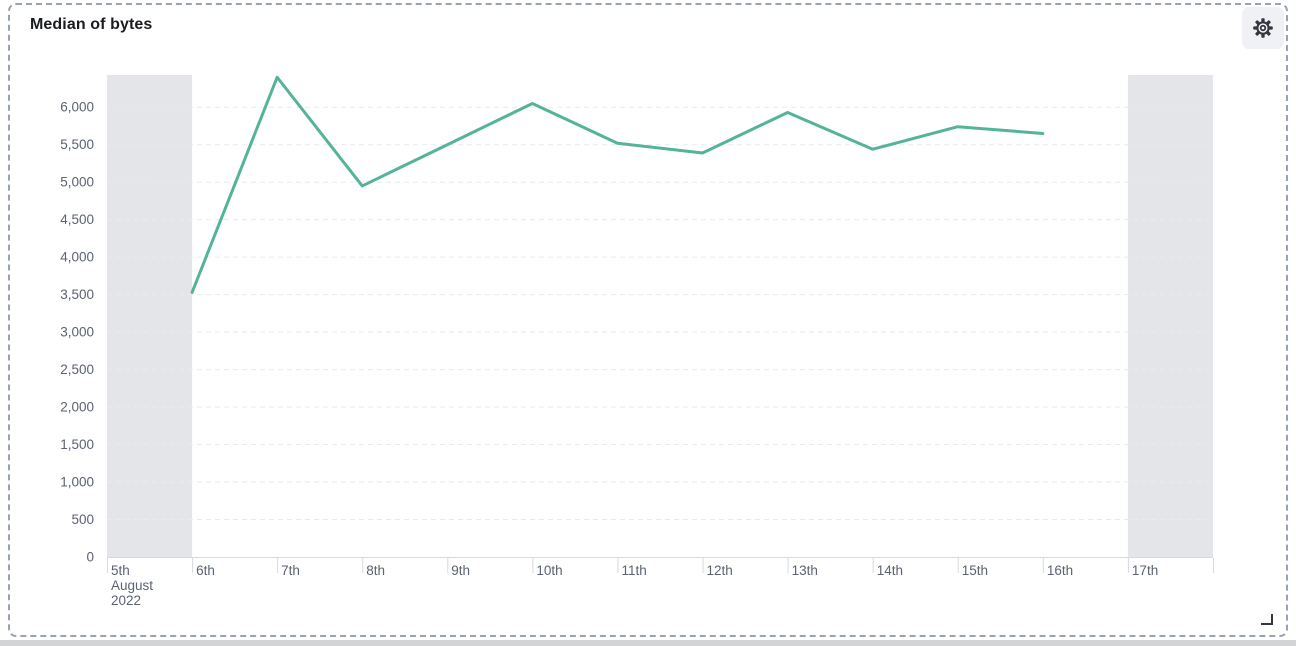  What do you see at coordinates (126, 600) in the screenshot?
I see `x-axis-tick-sublabel: 2022` at bounding box center [126, 600].